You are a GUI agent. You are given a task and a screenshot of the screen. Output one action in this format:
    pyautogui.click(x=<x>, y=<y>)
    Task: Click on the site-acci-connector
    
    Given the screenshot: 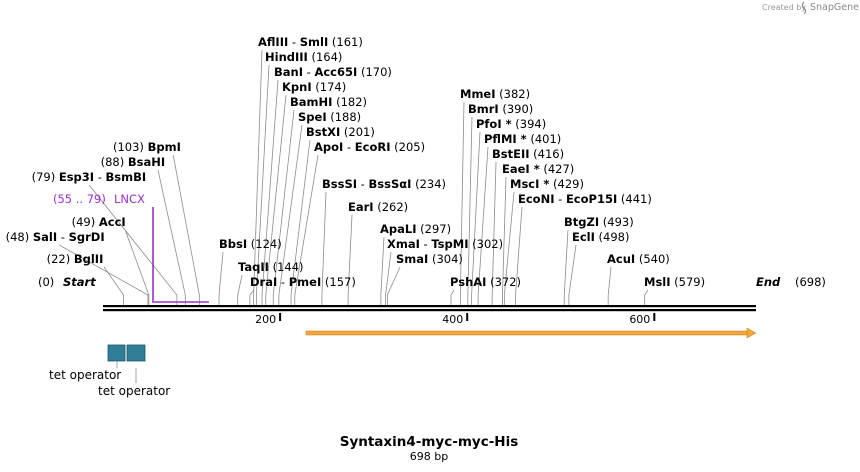 What is the action you would take?
    pyautogui.click(x=137, y=267)
    